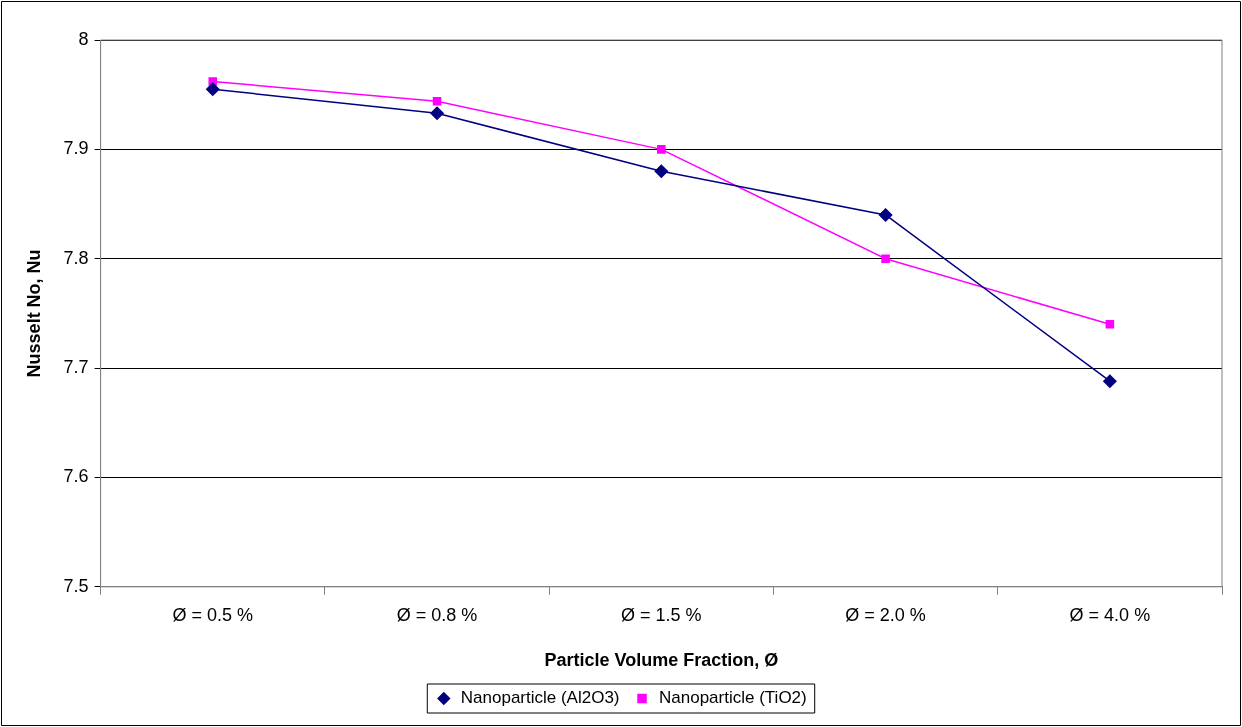 The height and width of the screenshot is (727, 1242). I want to click on legend-label: Nanoparticle (Al2O3), so click(540, 698).